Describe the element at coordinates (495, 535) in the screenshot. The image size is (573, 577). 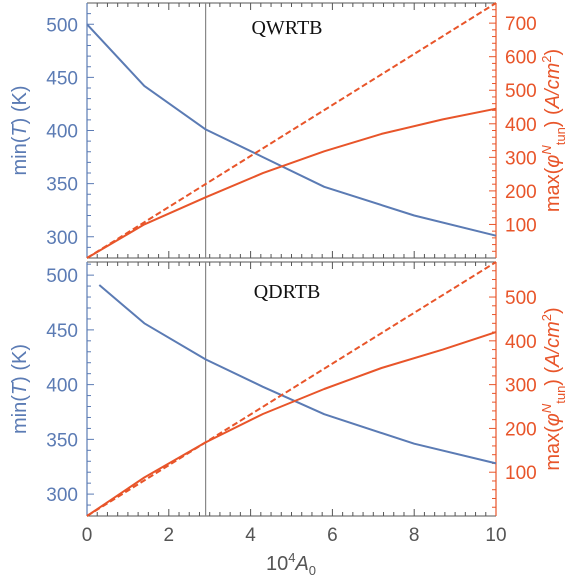
I see `x-tick-label: 10` at that location.